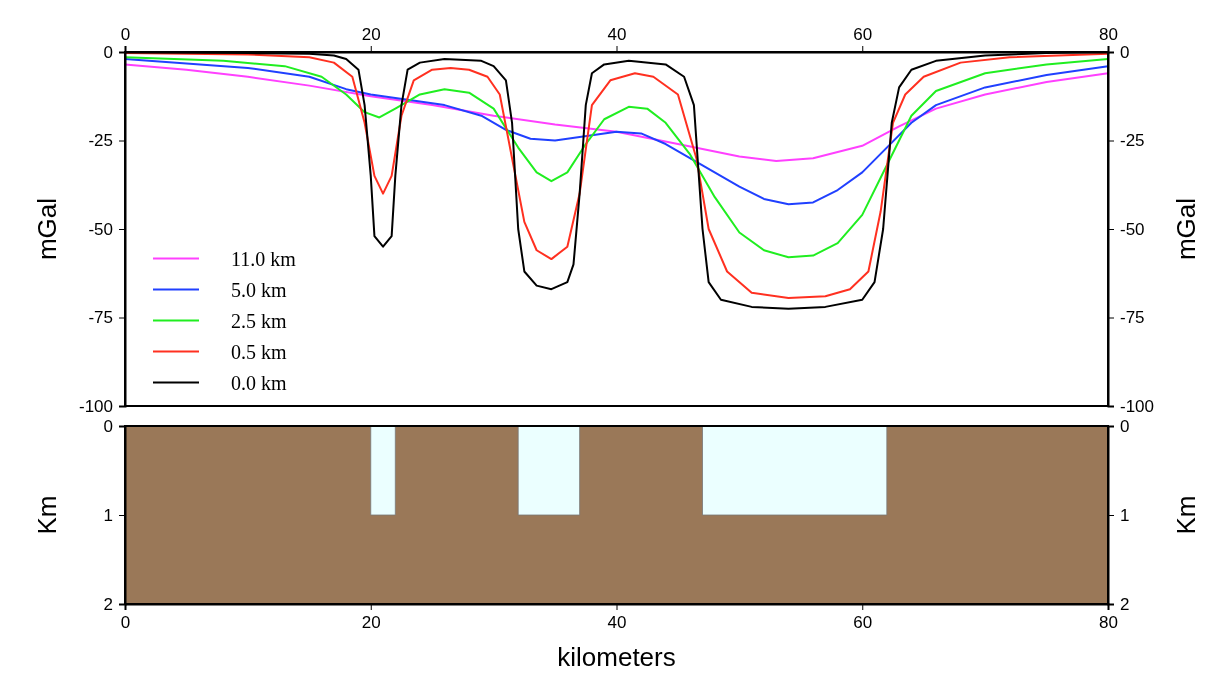 The width and height of the screenshot is (1215, 677). What do you see at coordinates (1132, 229) in the screenshot?
I see `y2-tick-label: -50` at bounding box center [1132, 229].